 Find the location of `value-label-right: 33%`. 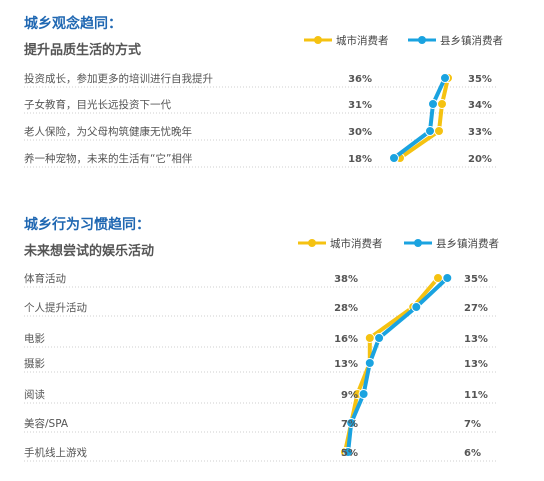

value-label-right: 33% is located at coordinates (480, 132).